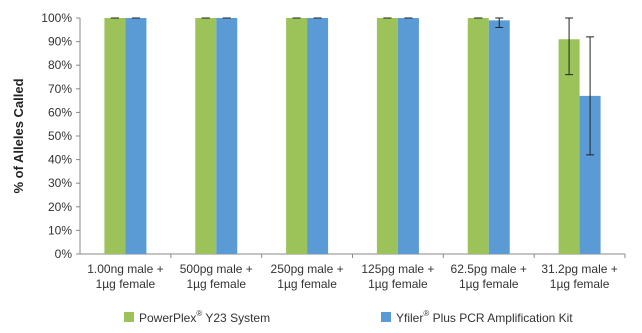  I want to click on legend-label: Yfiler® Plus PCR Amplification Kit, so click(484, 317).